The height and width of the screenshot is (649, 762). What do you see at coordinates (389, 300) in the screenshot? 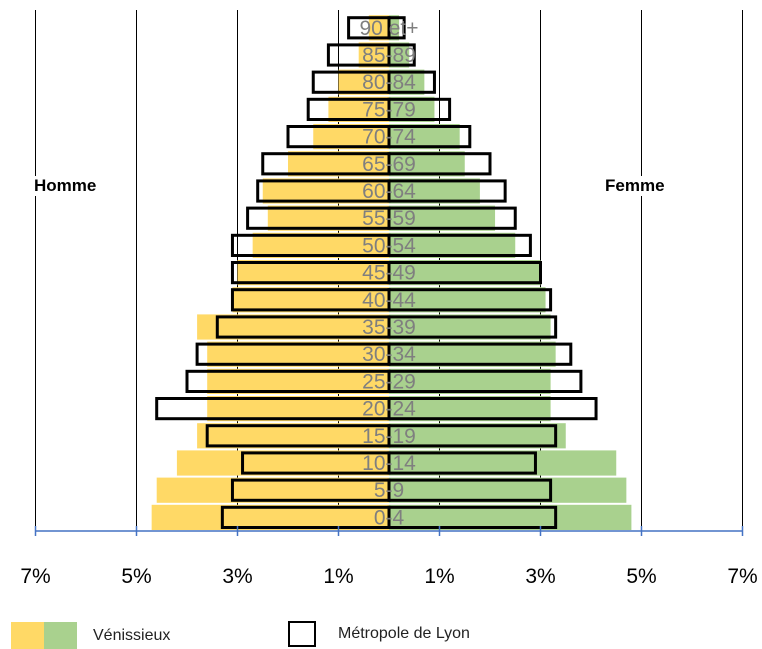
I see `age-label: 40-44` at bounding box center [389, 300].